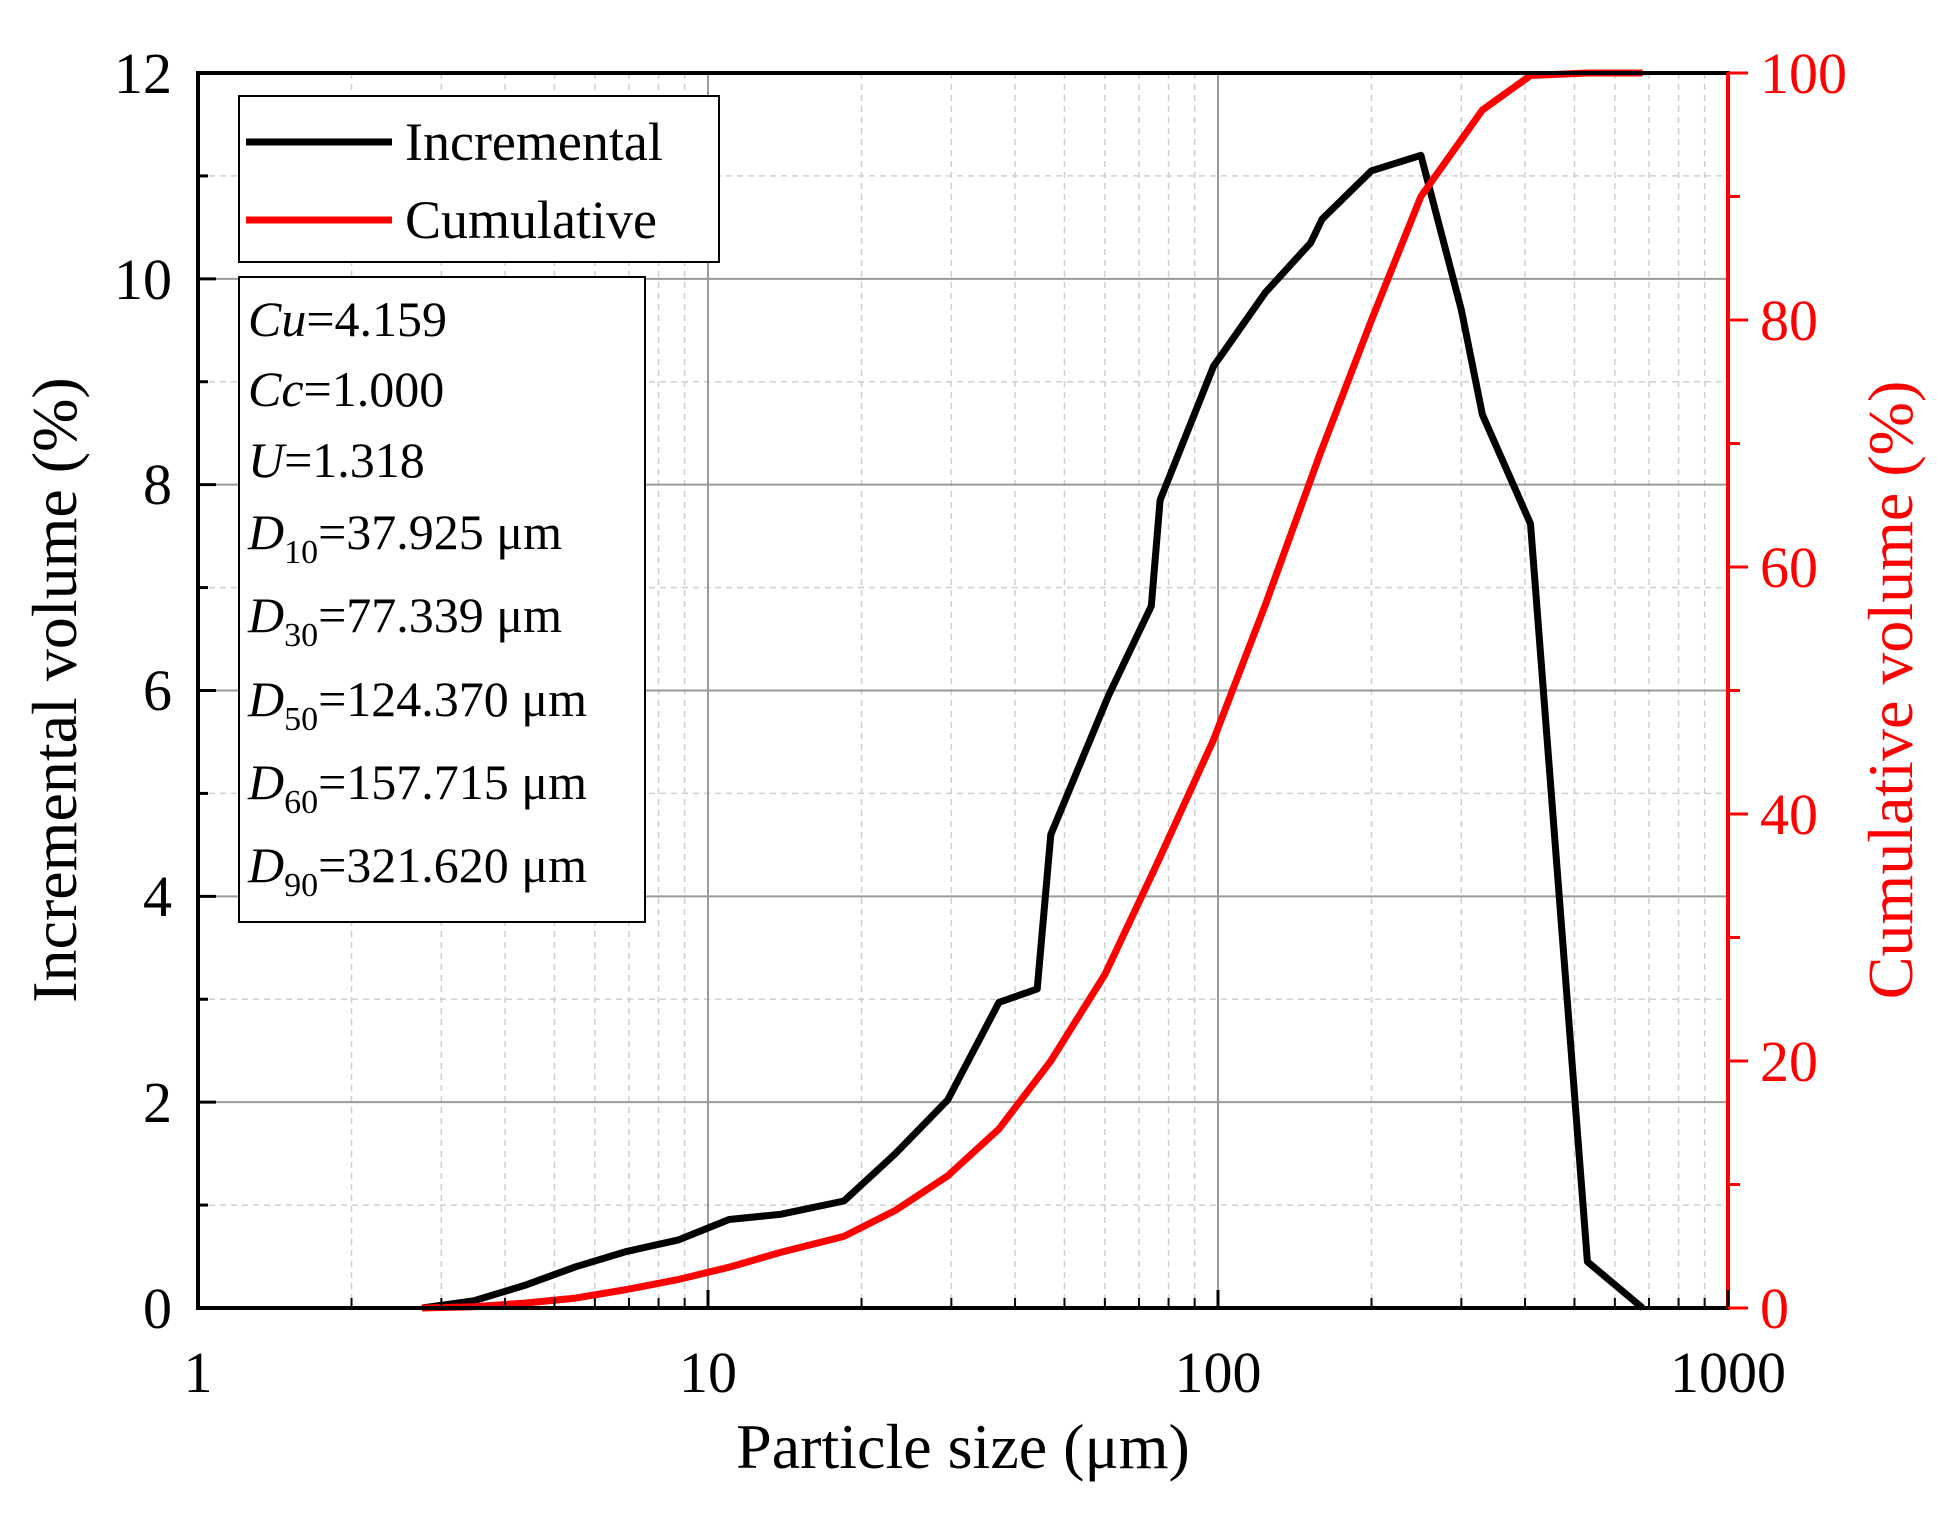 The width and height of the screenshot is (1960, 1528). What do you see at coordinates (1890, 690) in the screenshot?
I see `y2-axis-title: Cumulative volume (%)` at bounding box center [1890, 690].